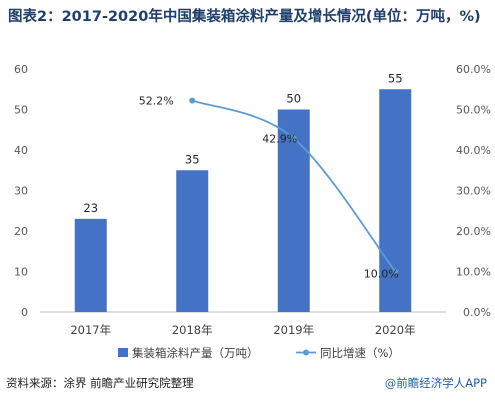 The width and height of the screenshot is (495, 404). I want to click on y-left-tick-label: 30, so click(21, 191).